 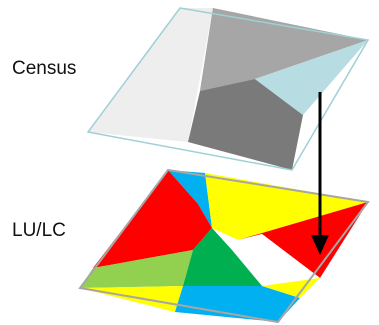 I want to click on lulc-region-cyan-bottom, so click(x=237, y=304).